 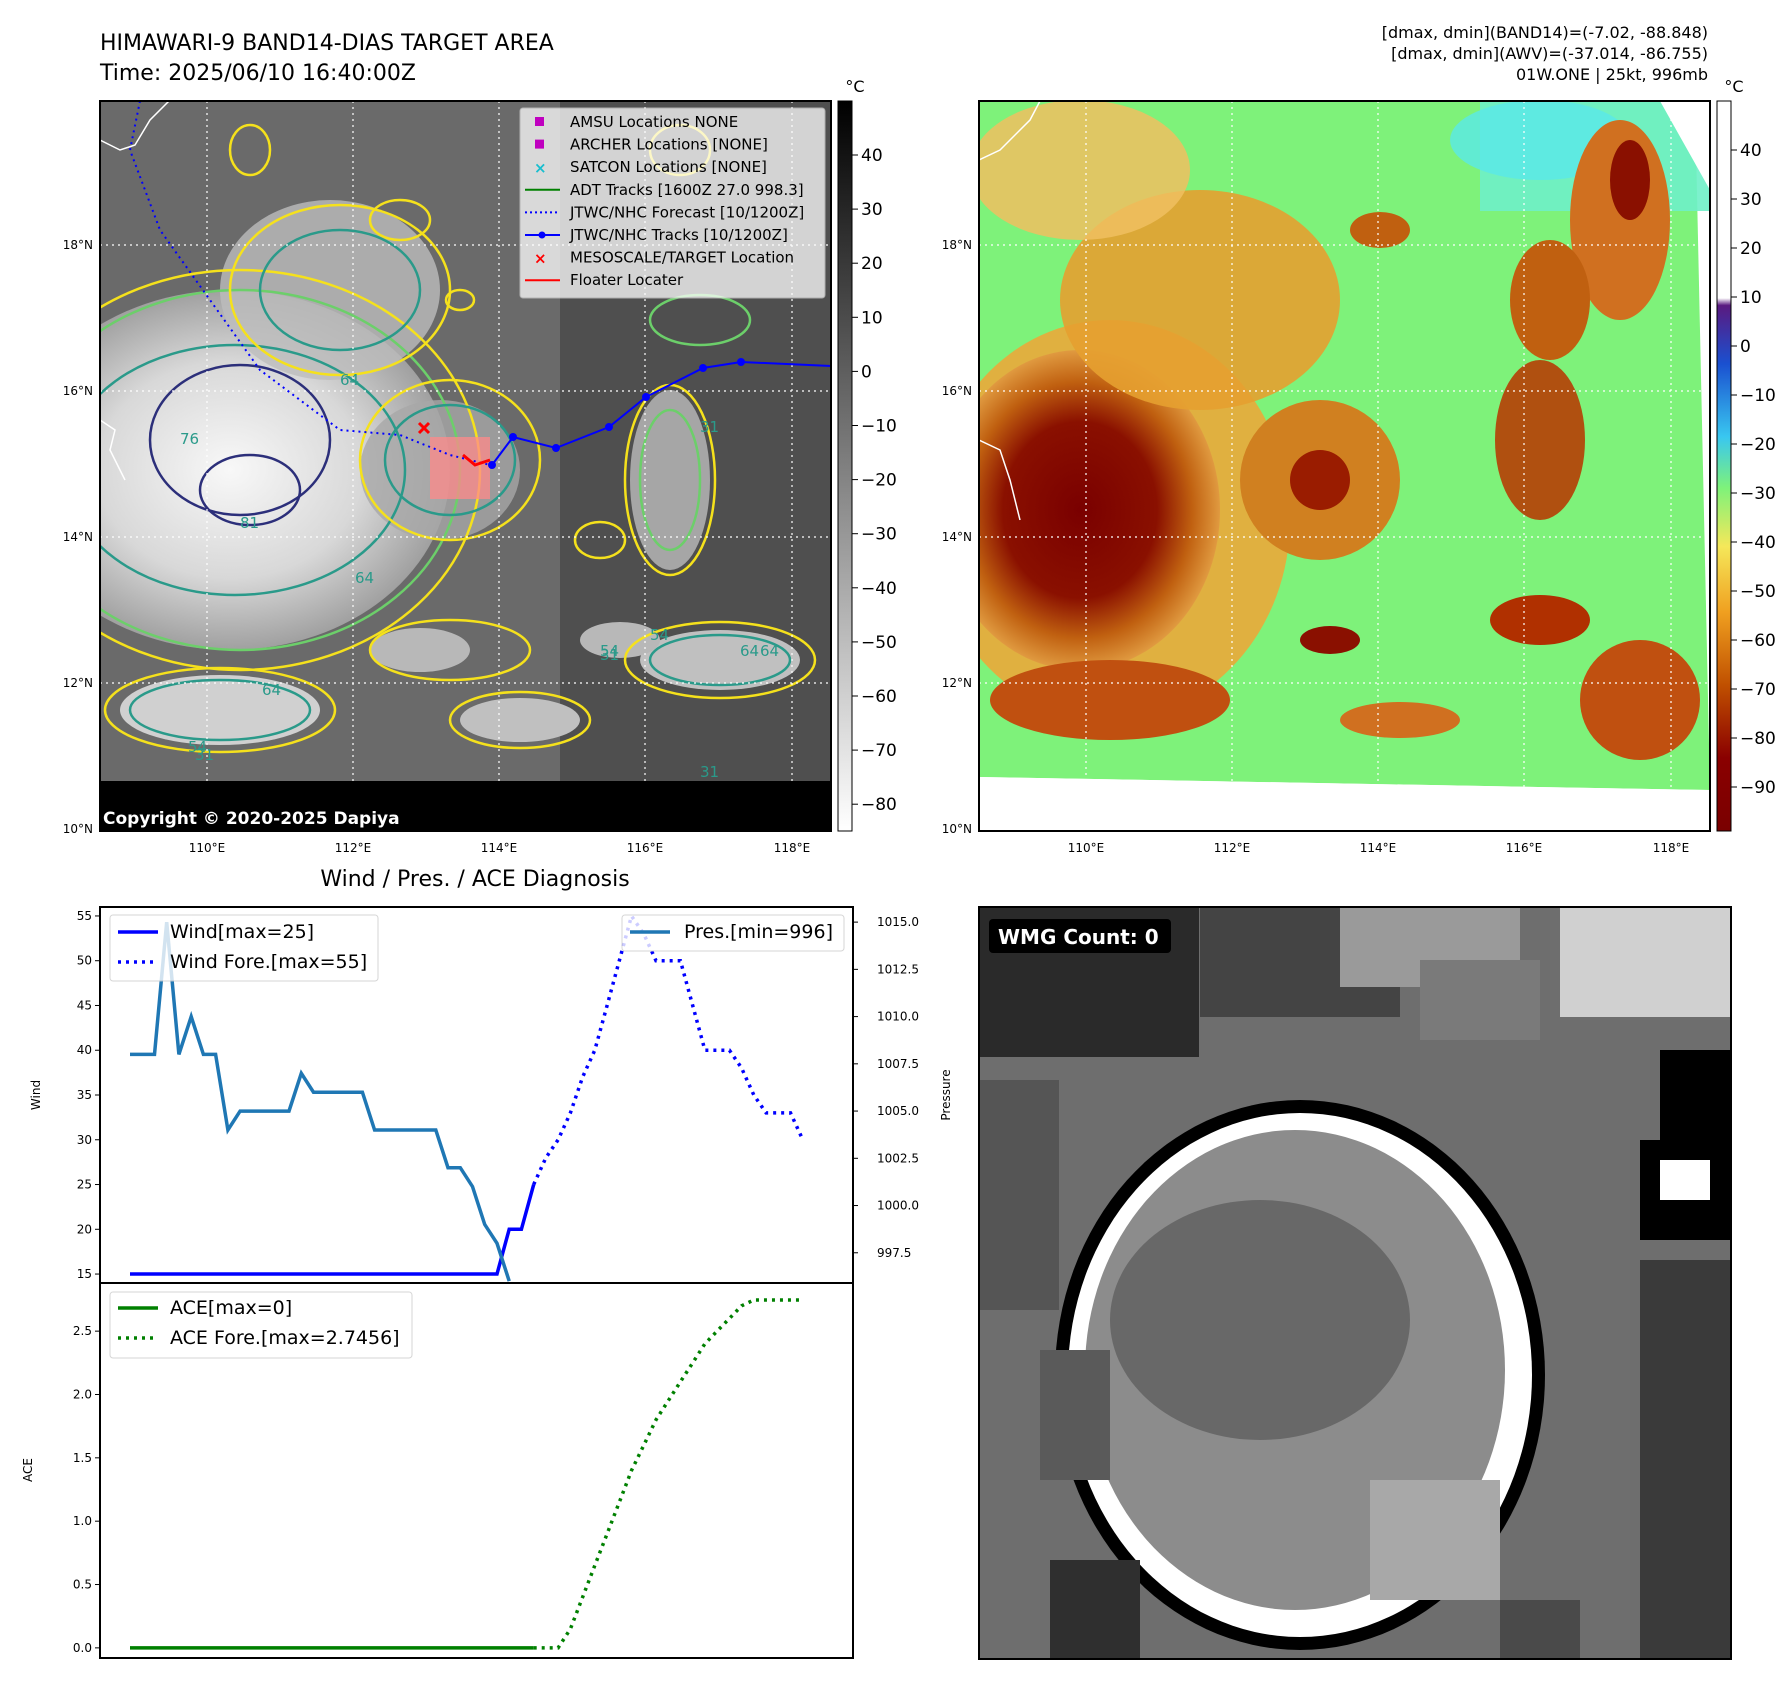 I want to click on legend-label: ACE[max=0], so click(x=231, y=1308).